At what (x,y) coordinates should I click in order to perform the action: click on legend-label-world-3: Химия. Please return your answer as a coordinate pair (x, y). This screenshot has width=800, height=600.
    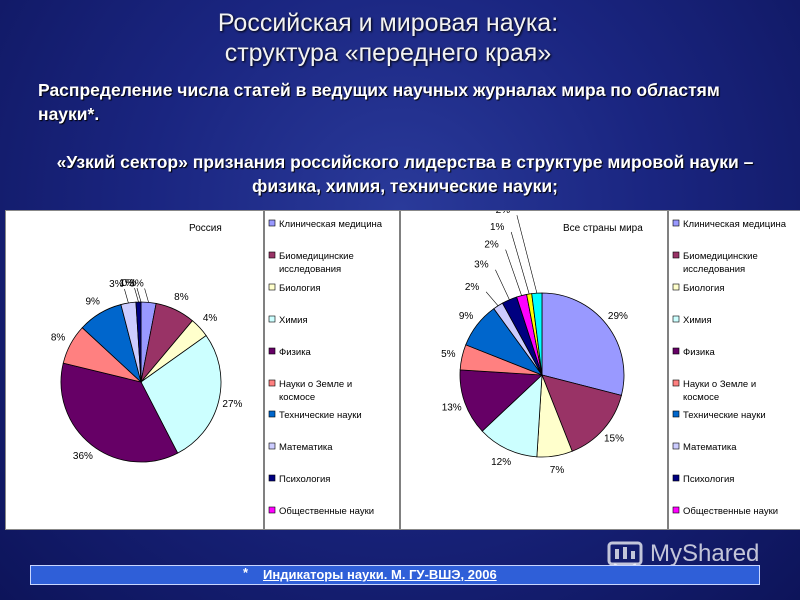
    Looking at the image, I should click on (697, 320).